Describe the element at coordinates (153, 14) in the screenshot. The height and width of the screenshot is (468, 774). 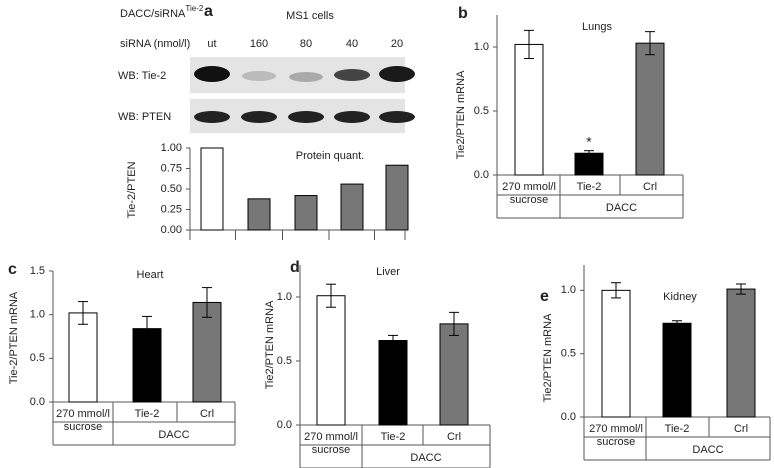
I see `blot-header-main: DACC/siRNA` at that location.